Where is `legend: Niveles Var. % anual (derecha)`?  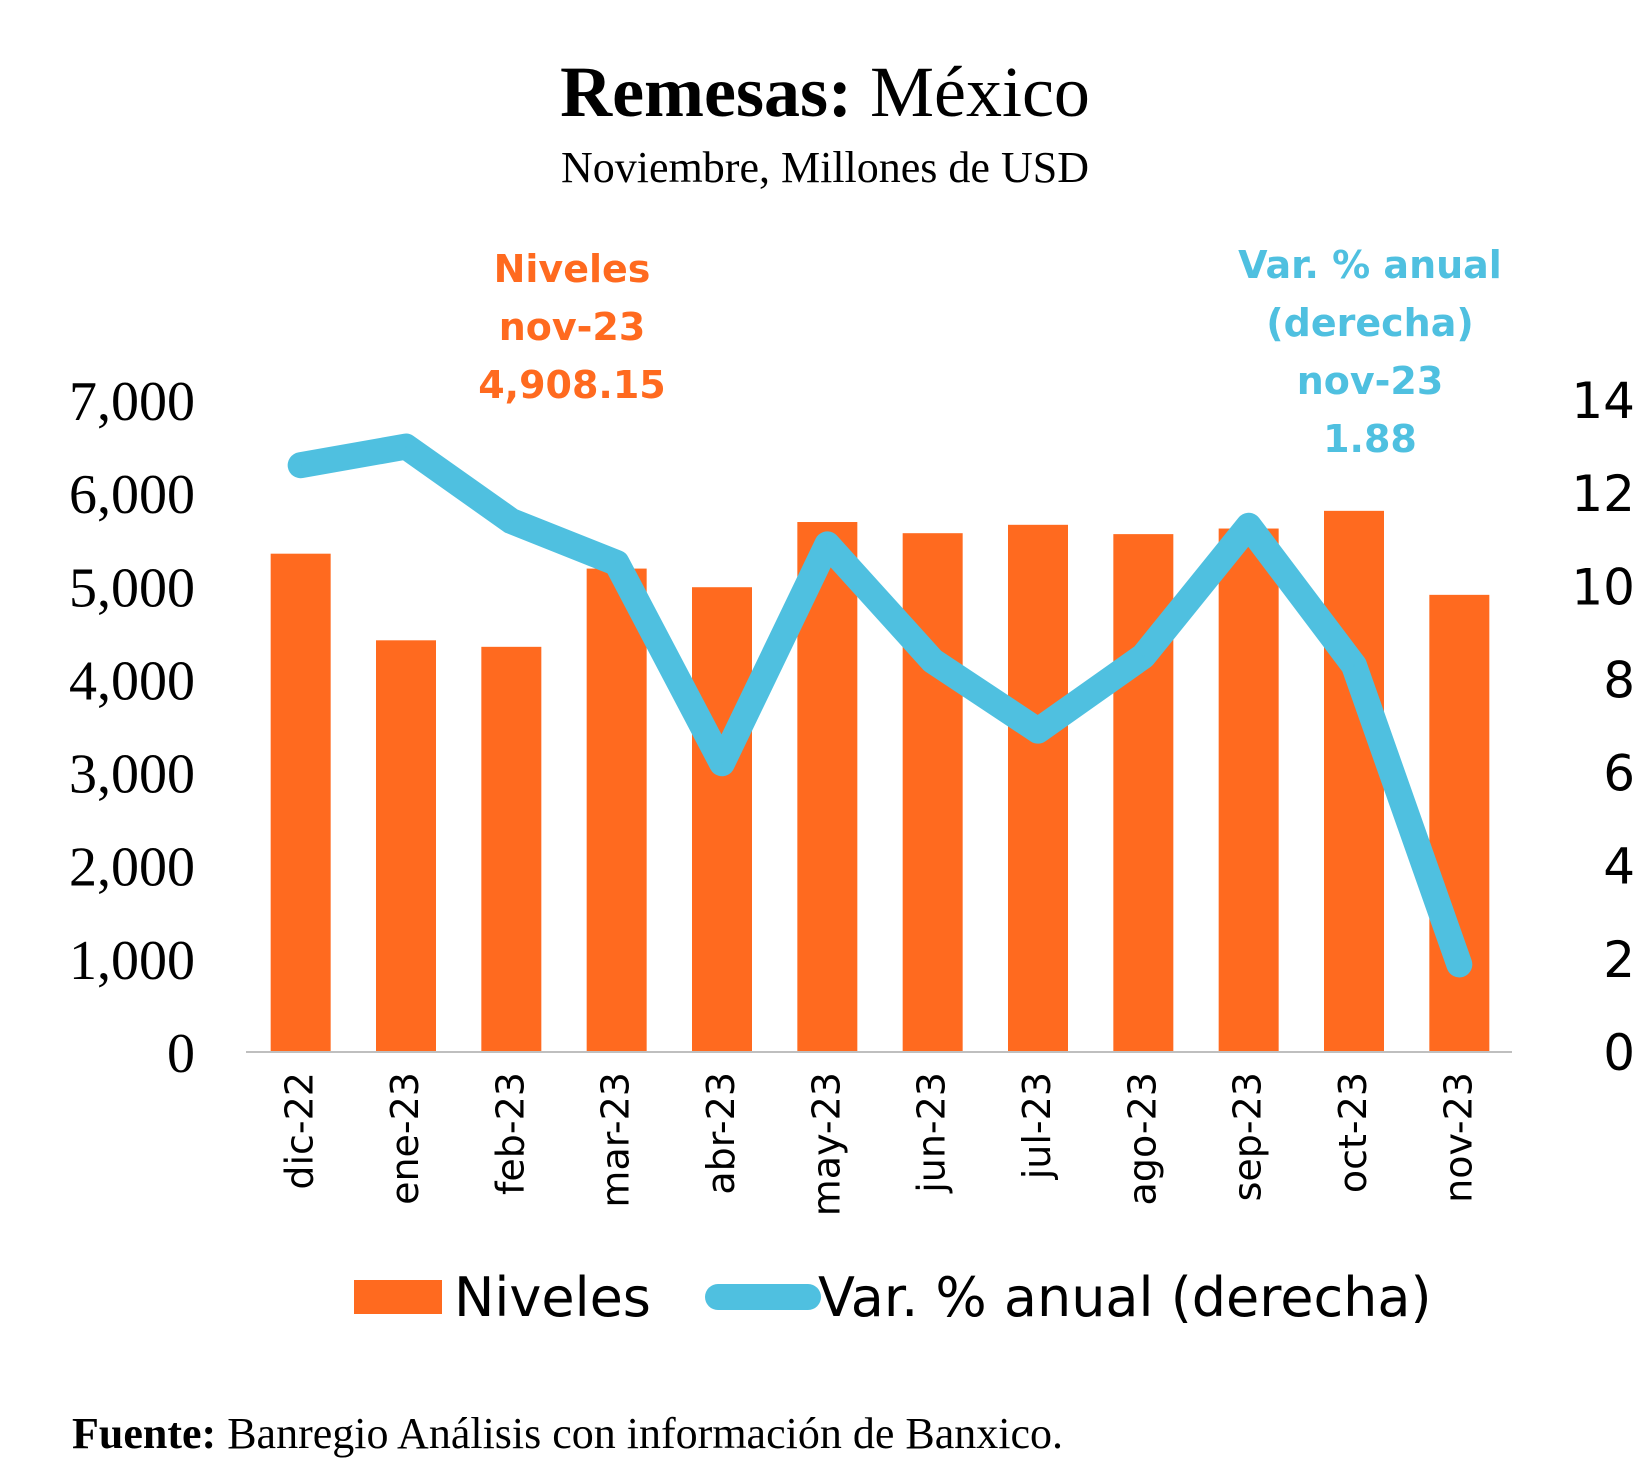
legend: Niveles Var. % anual (derecha) is located at coordinates (893, 1297).